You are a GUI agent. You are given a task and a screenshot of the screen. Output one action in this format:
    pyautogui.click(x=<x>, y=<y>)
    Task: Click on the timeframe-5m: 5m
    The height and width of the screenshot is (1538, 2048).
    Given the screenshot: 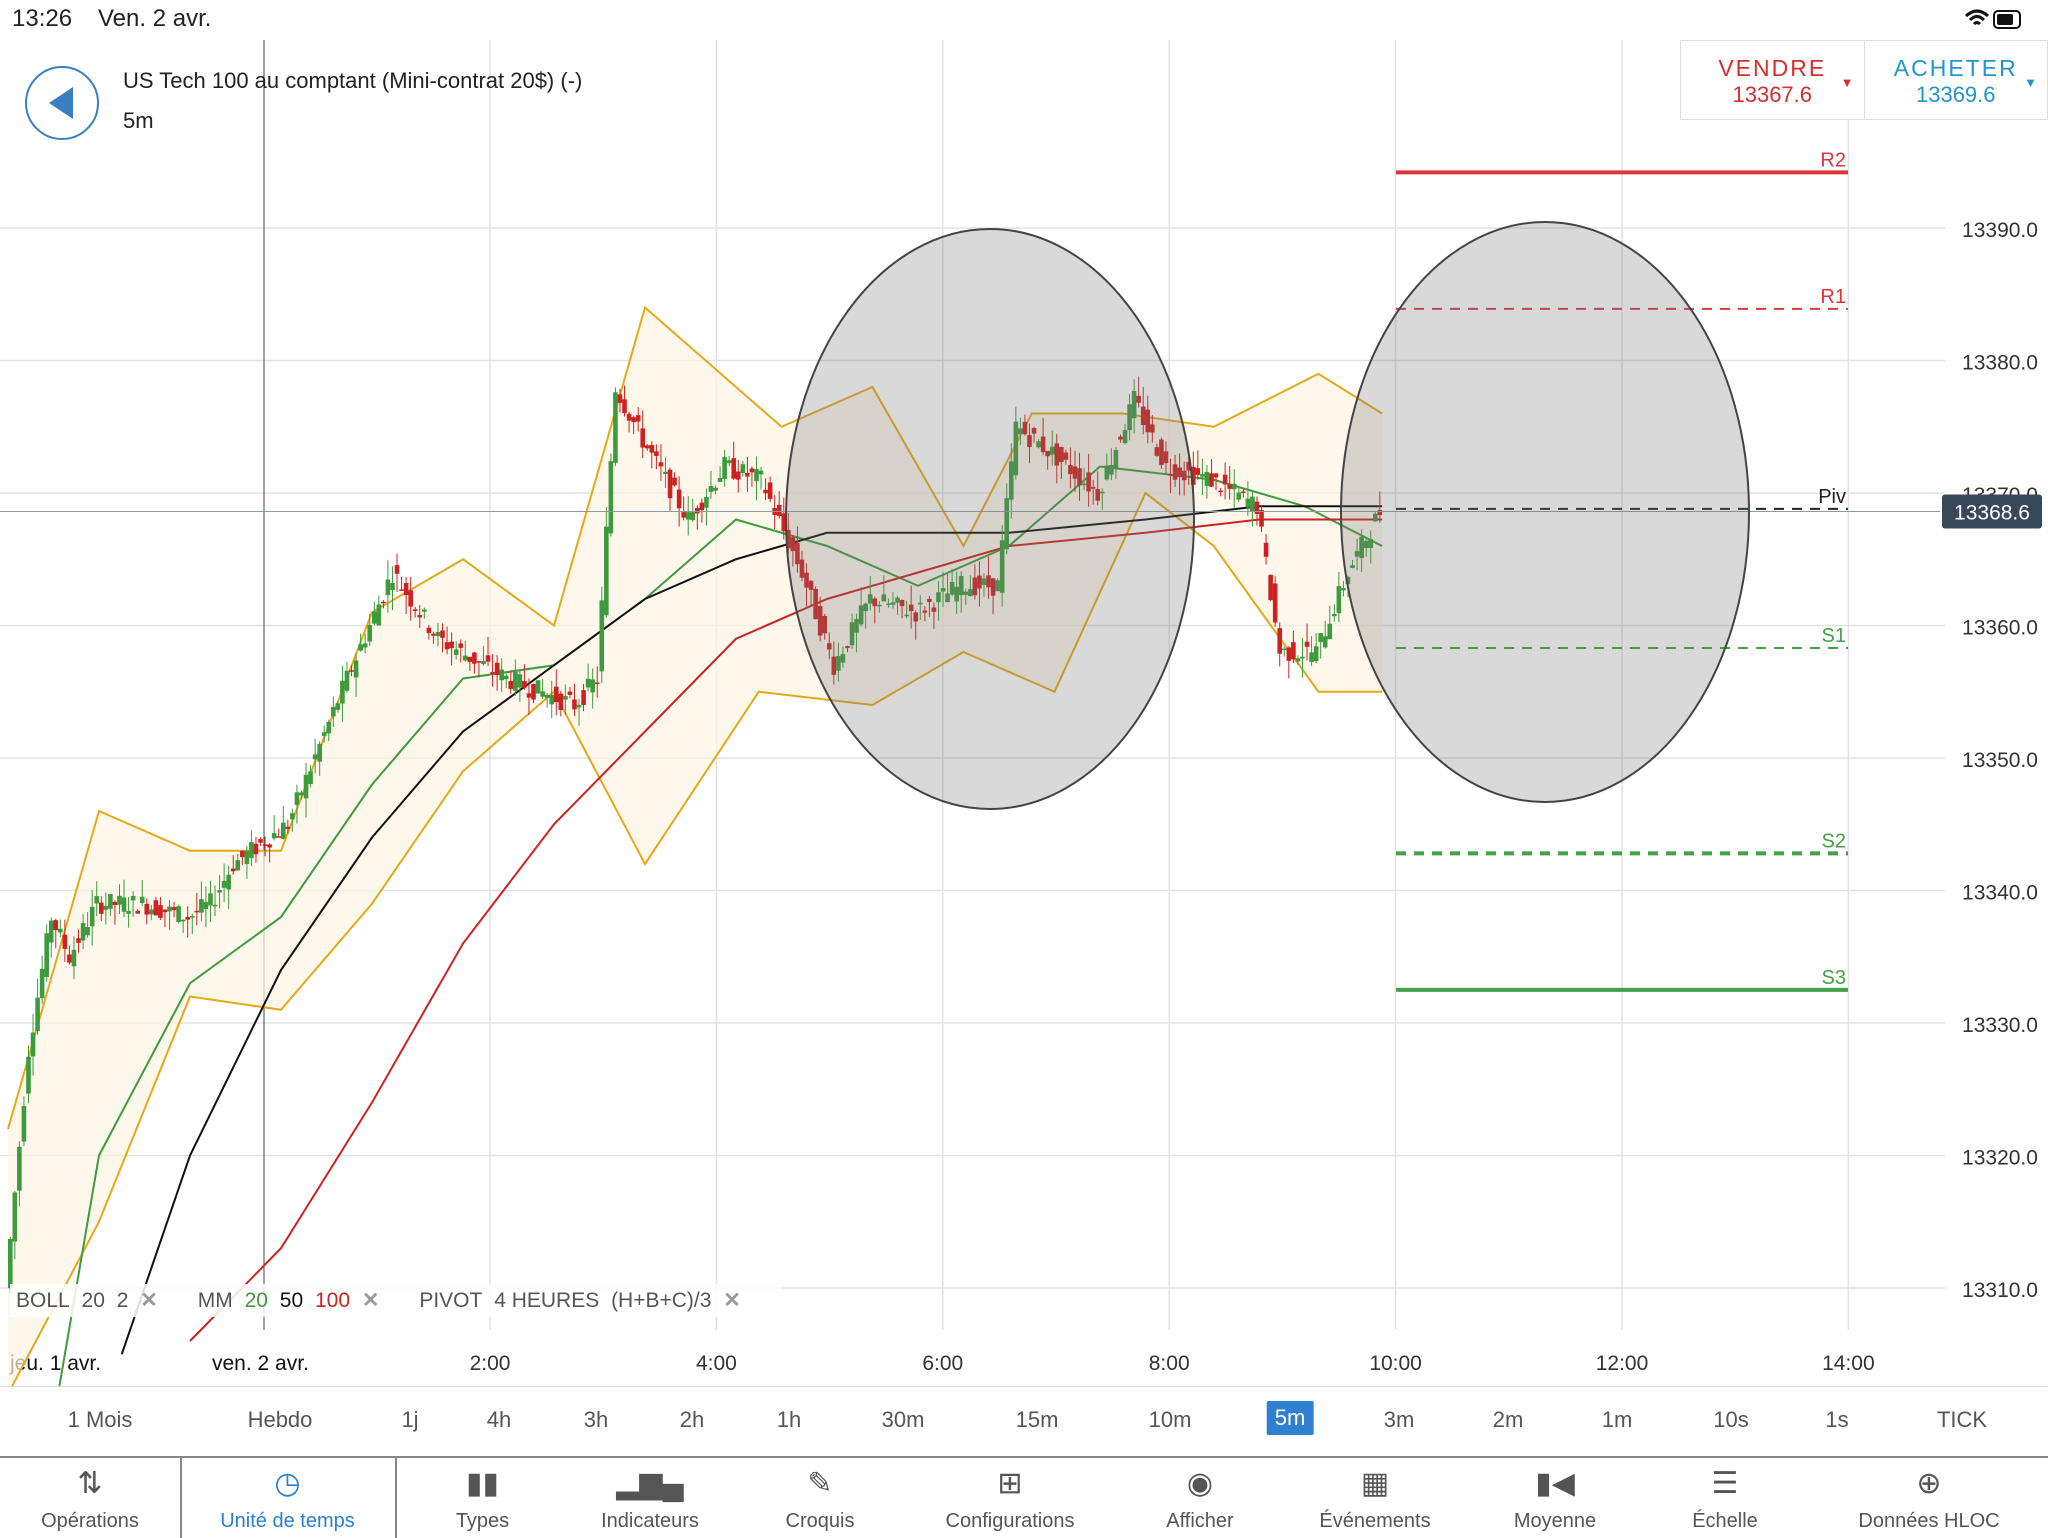 What is the action you would take?
    pyautogui.click(x=1290, y=1418)
    